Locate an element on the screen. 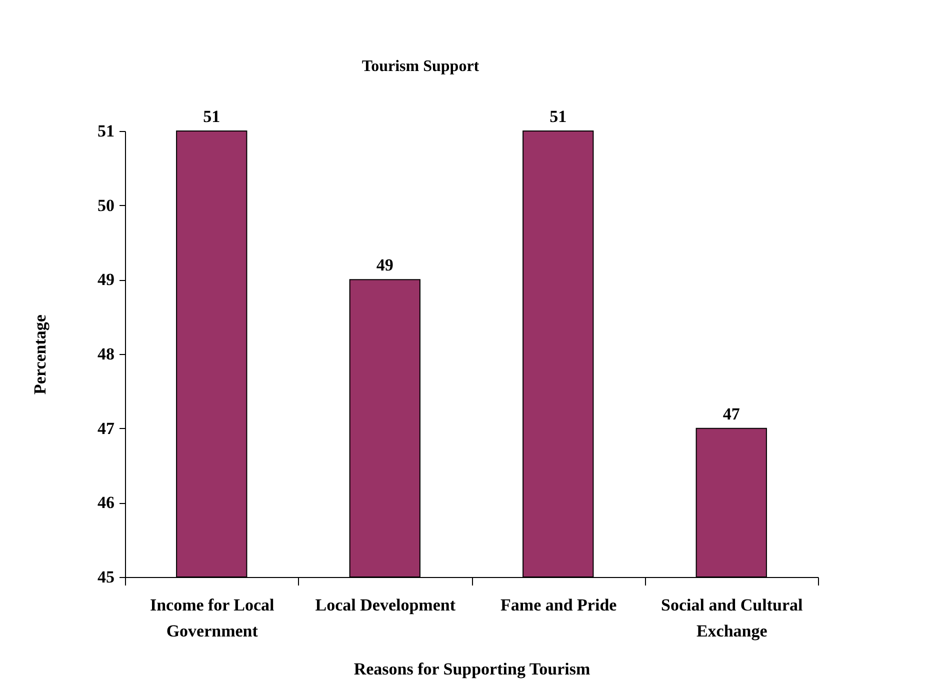 The width and height of the screenshot is (942, 684). x-tick-label: Fame and Pride is located at coordinates (559, 605).